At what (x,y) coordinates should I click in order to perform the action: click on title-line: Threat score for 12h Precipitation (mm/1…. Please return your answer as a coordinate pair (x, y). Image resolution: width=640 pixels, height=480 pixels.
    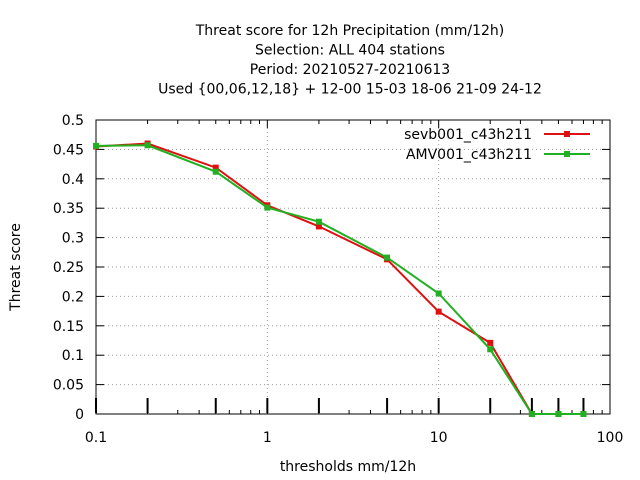
    Looking at the image, I should click on (349, 31).